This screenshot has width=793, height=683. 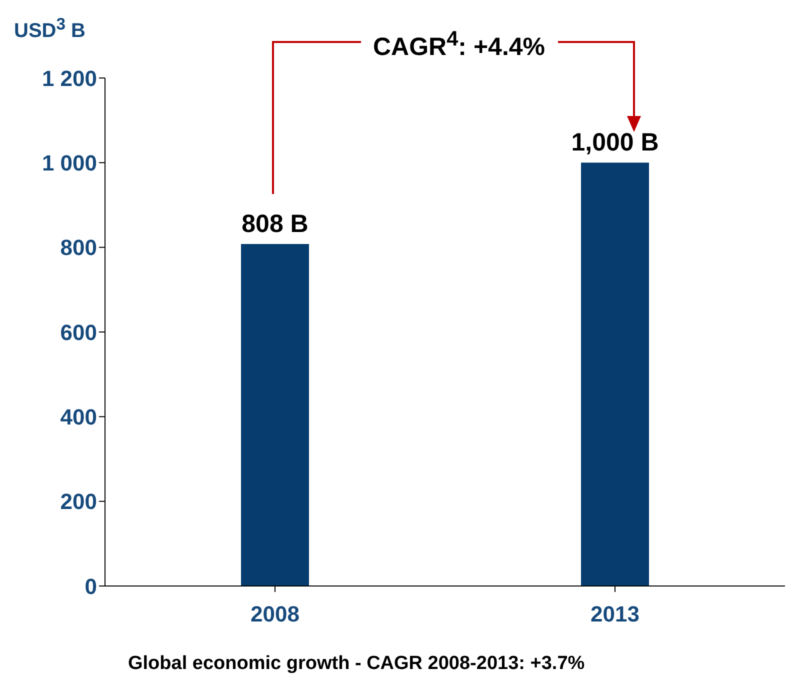 What do you see at coordinates (50, 28) in the screenshot?
I see `y-axis-title: USD$^{3}$ B` at bounding box center [50, 28].